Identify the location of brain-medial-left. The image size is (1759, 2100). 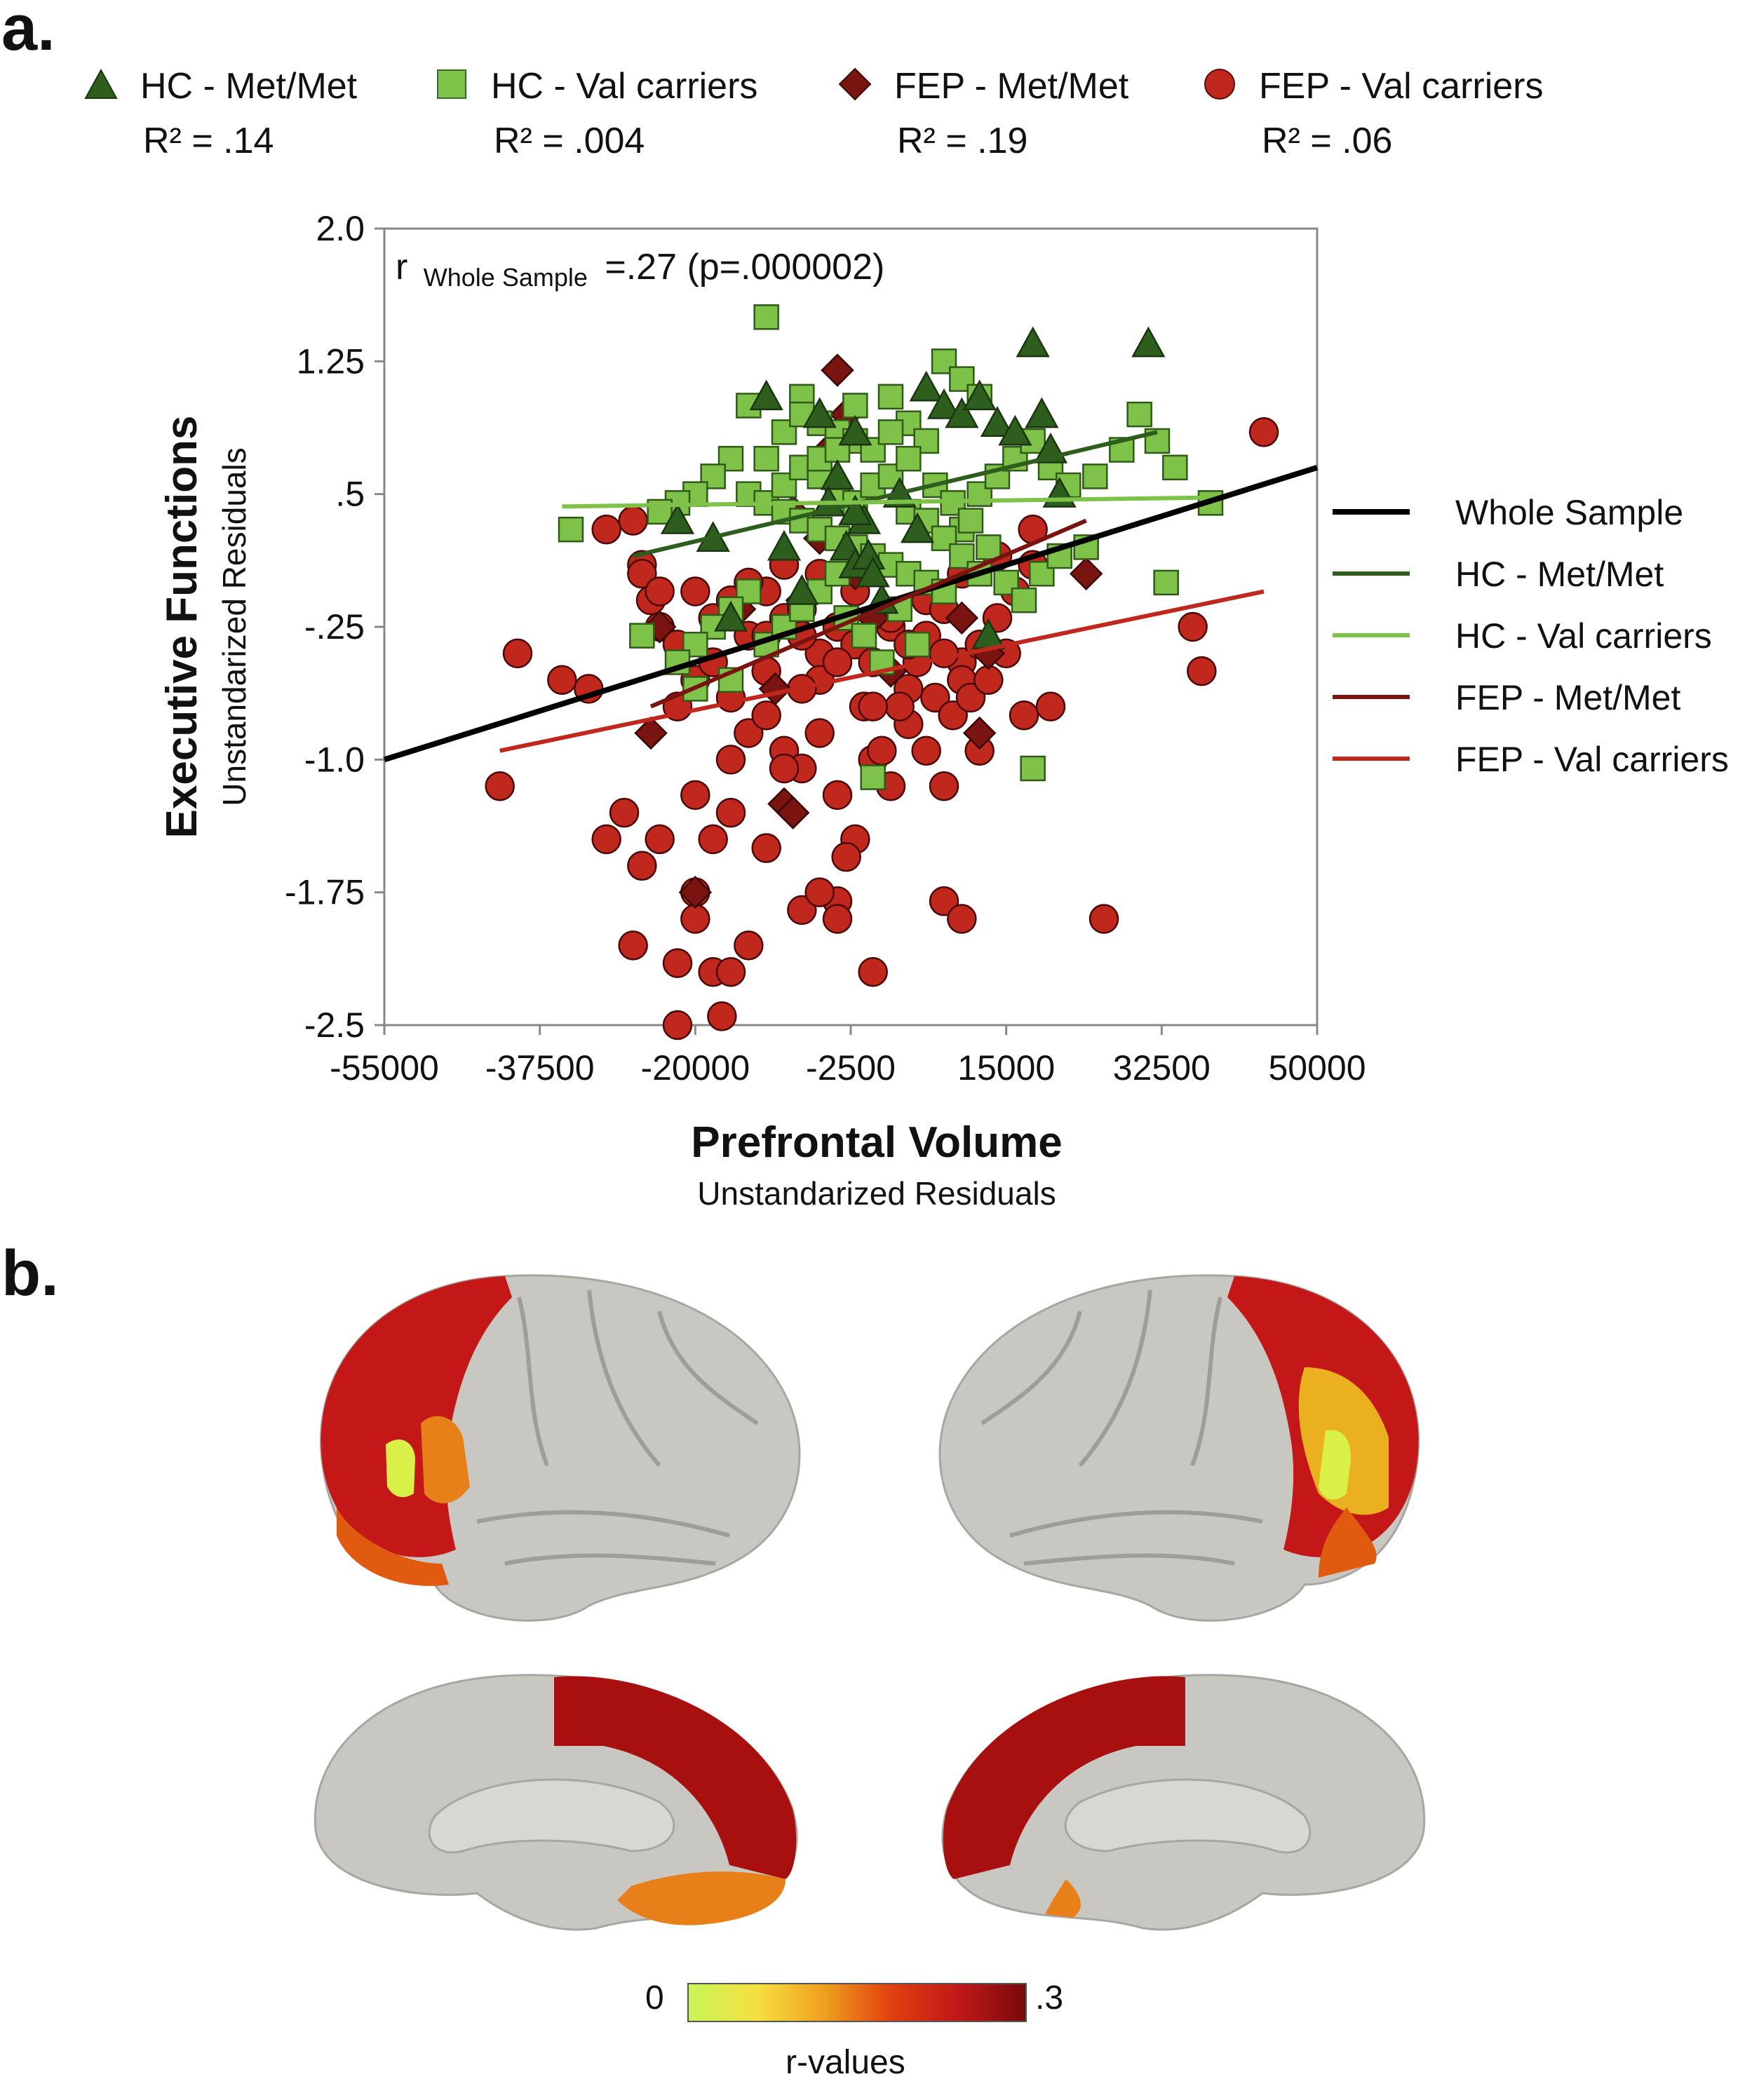
(556, 1802).